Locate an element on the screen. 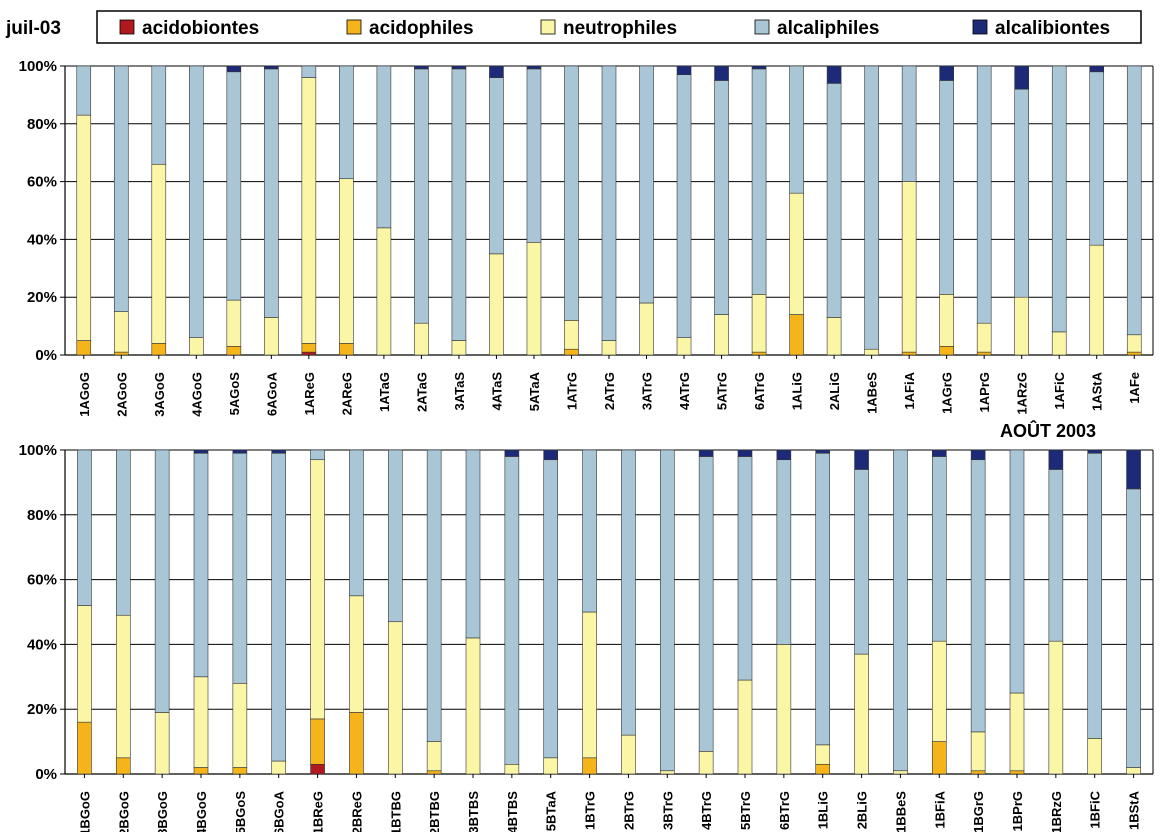 The width and height of the screenshot is (1161, 832). x-tick-label: 4ATrG is located at coordinates (684, 391).